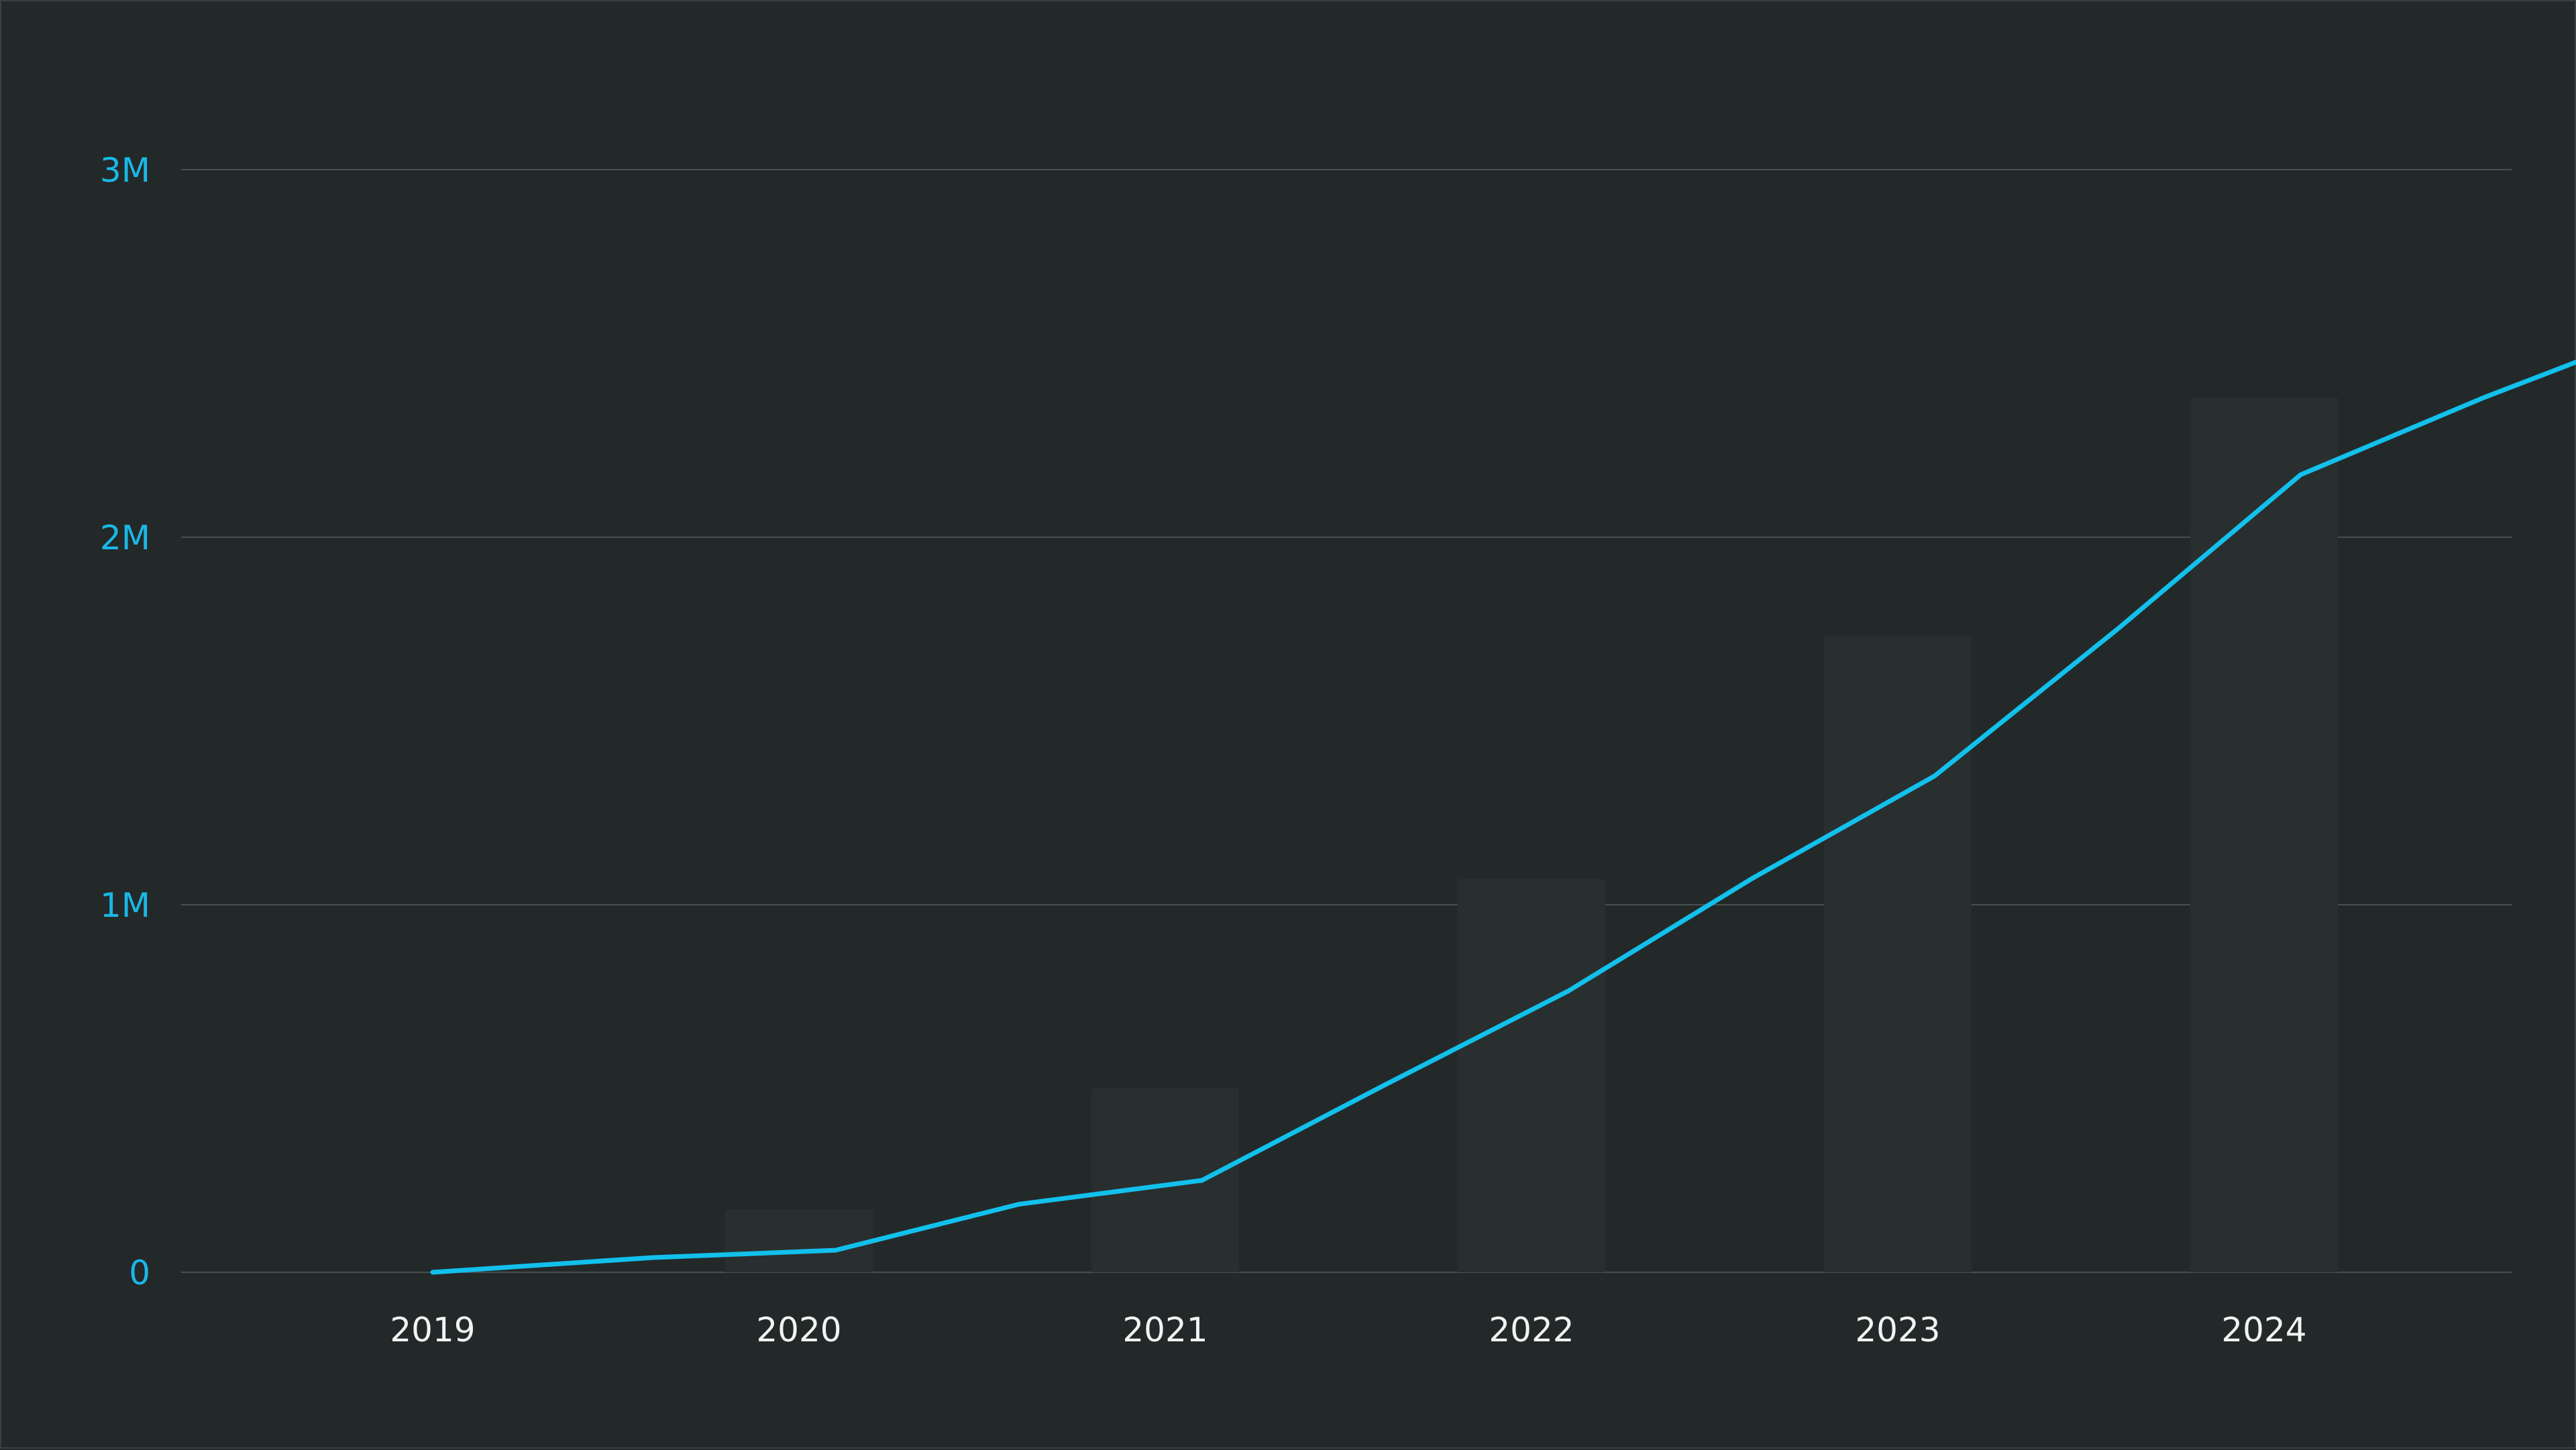  I want to click on x-tick-label: 2021, so click(1165, 1329).